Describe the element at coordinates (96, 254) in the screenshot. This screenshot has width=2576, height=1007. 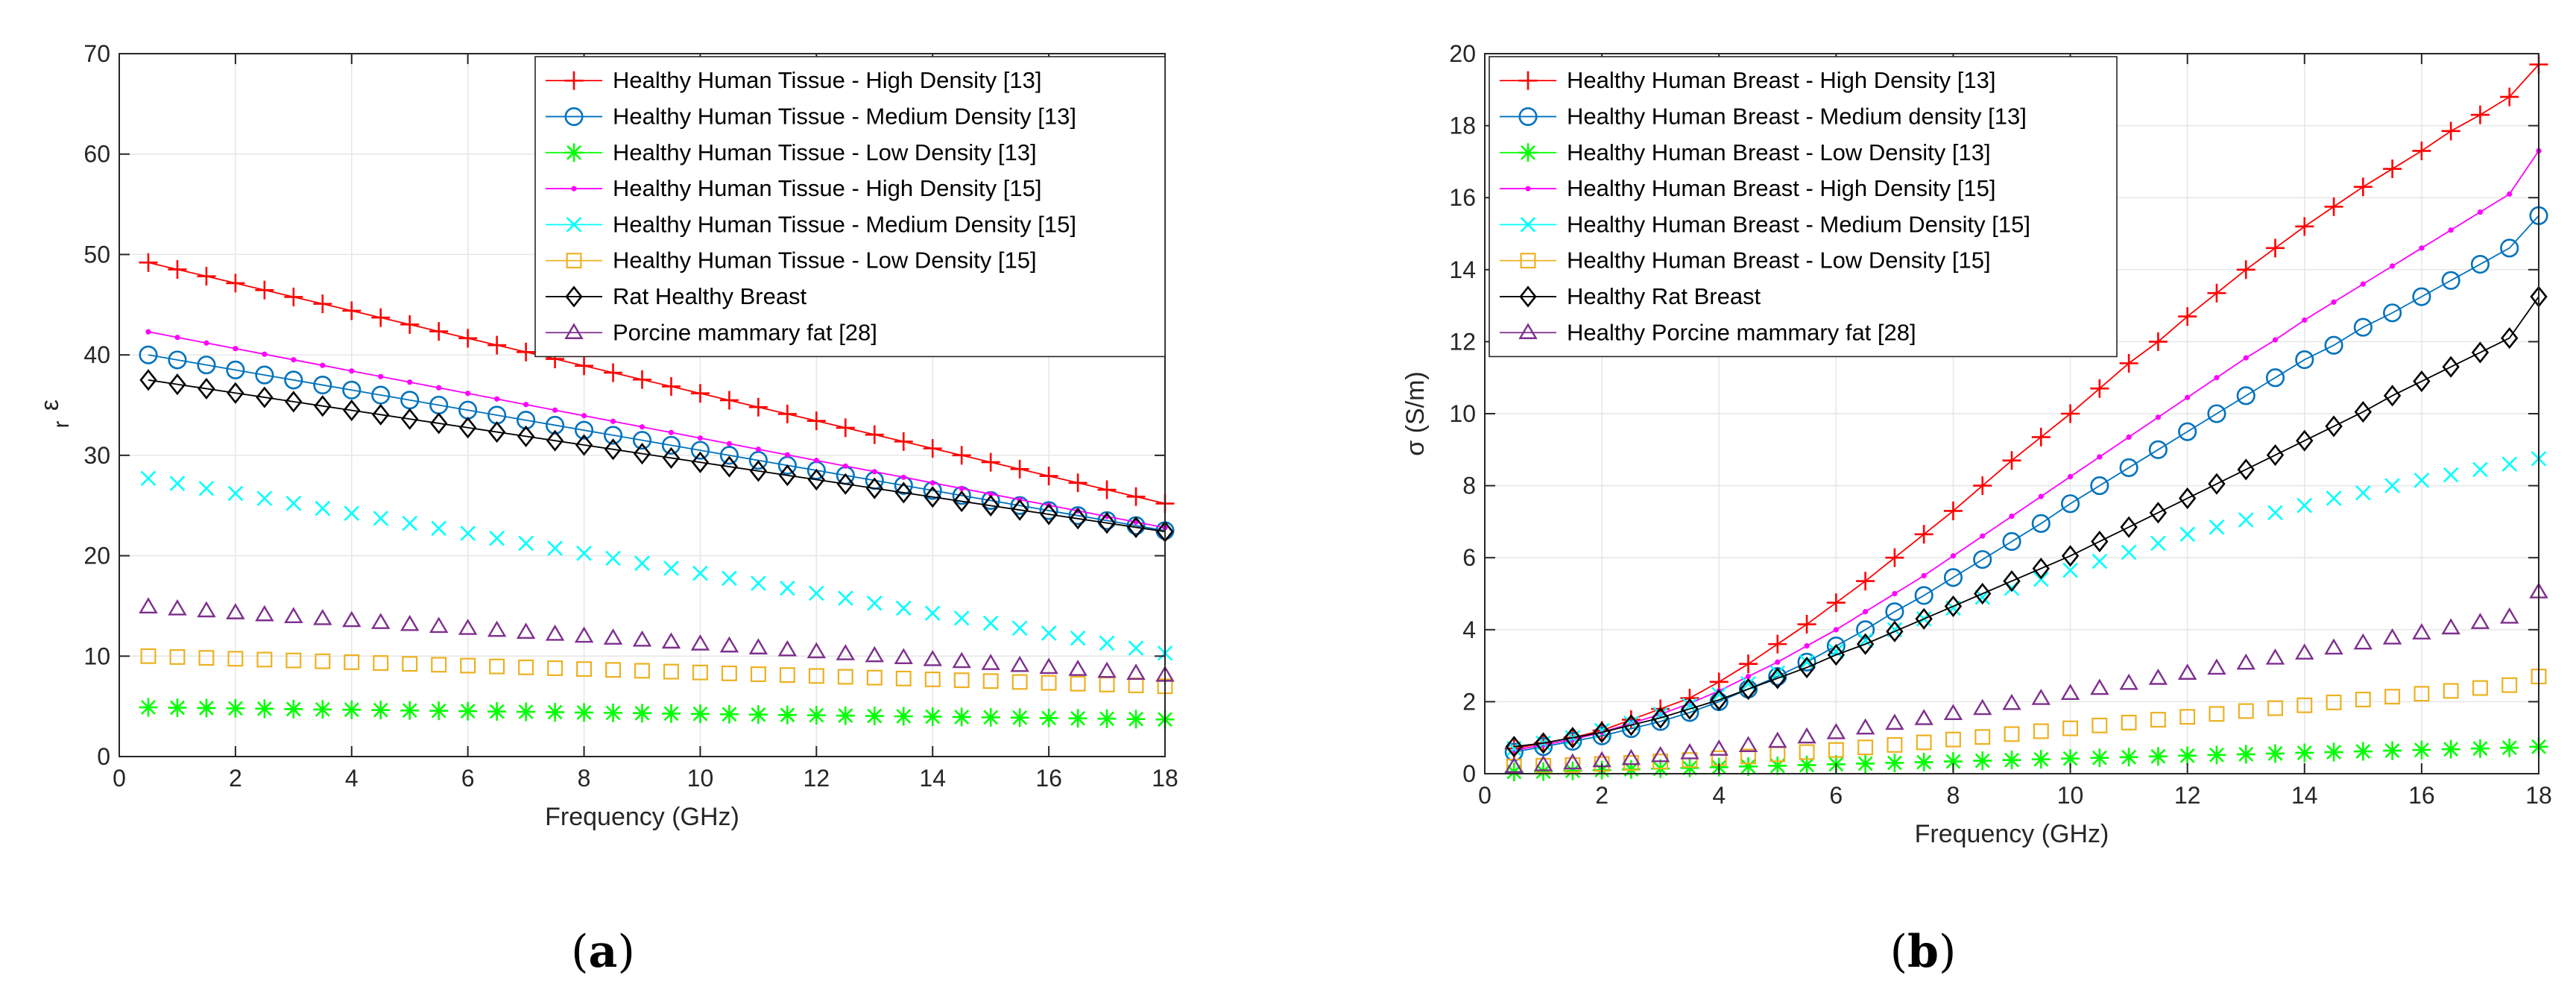
I see `y-tick-label: 50` at that location.